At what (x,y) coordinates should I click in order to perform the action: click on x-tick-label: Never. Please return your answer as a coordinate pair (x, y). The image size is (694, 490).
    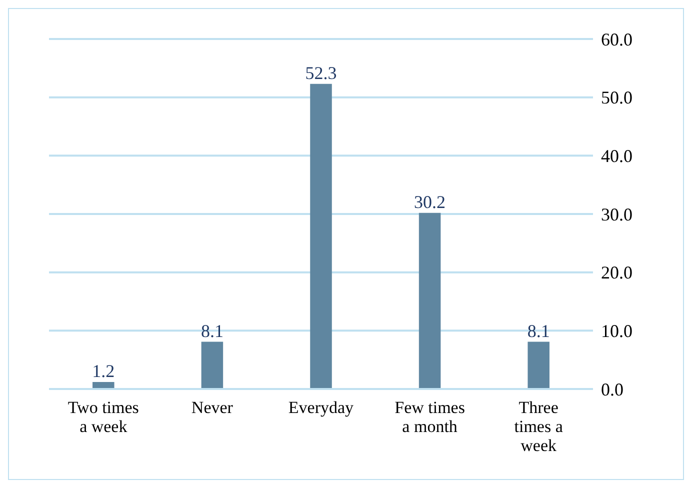
    Looking at the image, I should click on (212, 407).